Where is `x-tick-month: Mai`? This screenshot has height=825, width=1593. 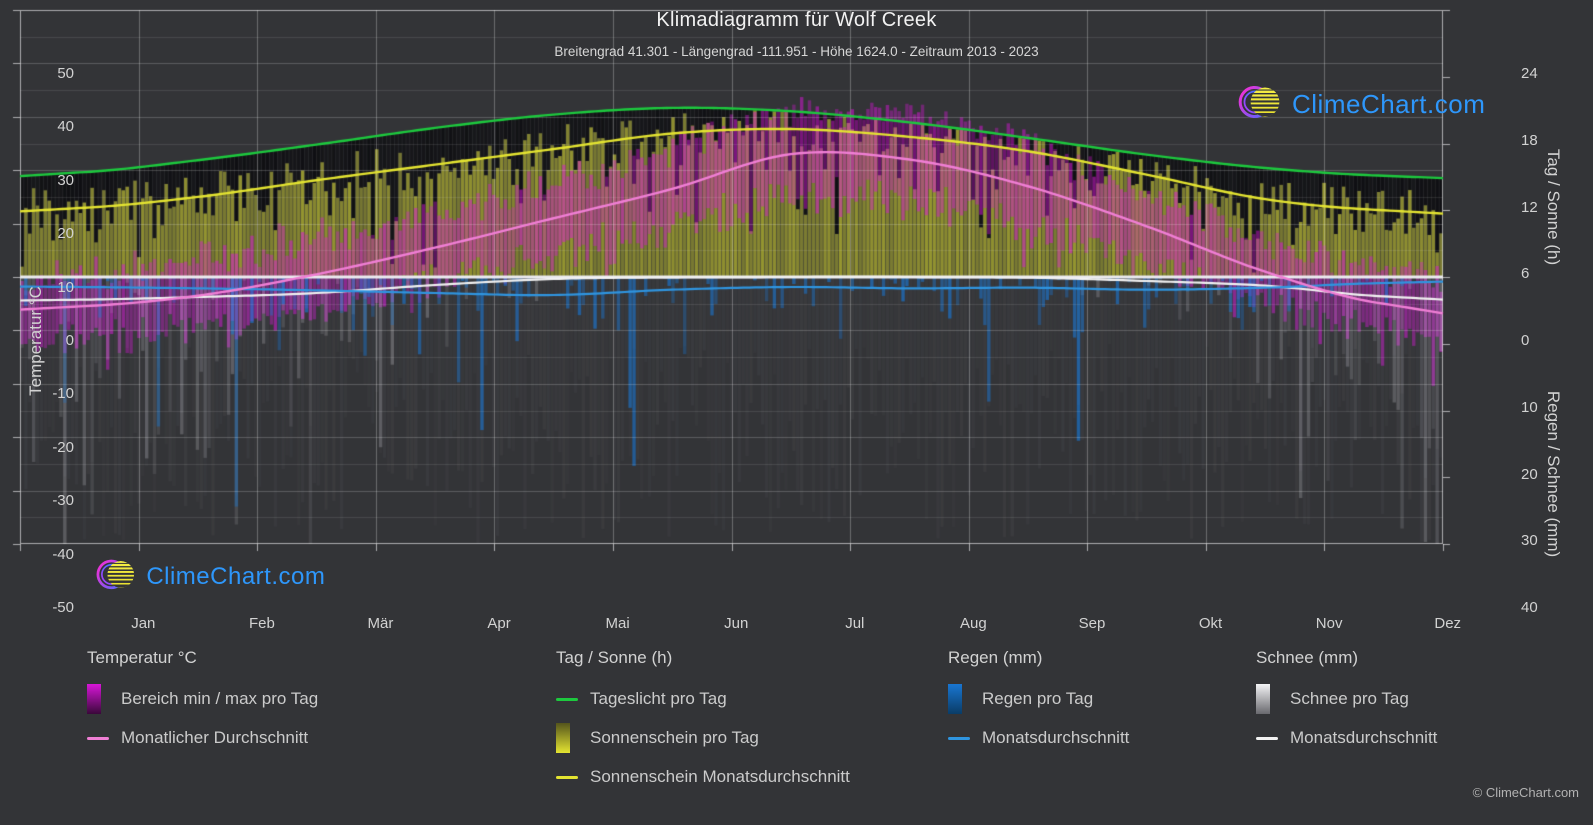
x-tick-month: Mai is located at coordinates (617, 623).